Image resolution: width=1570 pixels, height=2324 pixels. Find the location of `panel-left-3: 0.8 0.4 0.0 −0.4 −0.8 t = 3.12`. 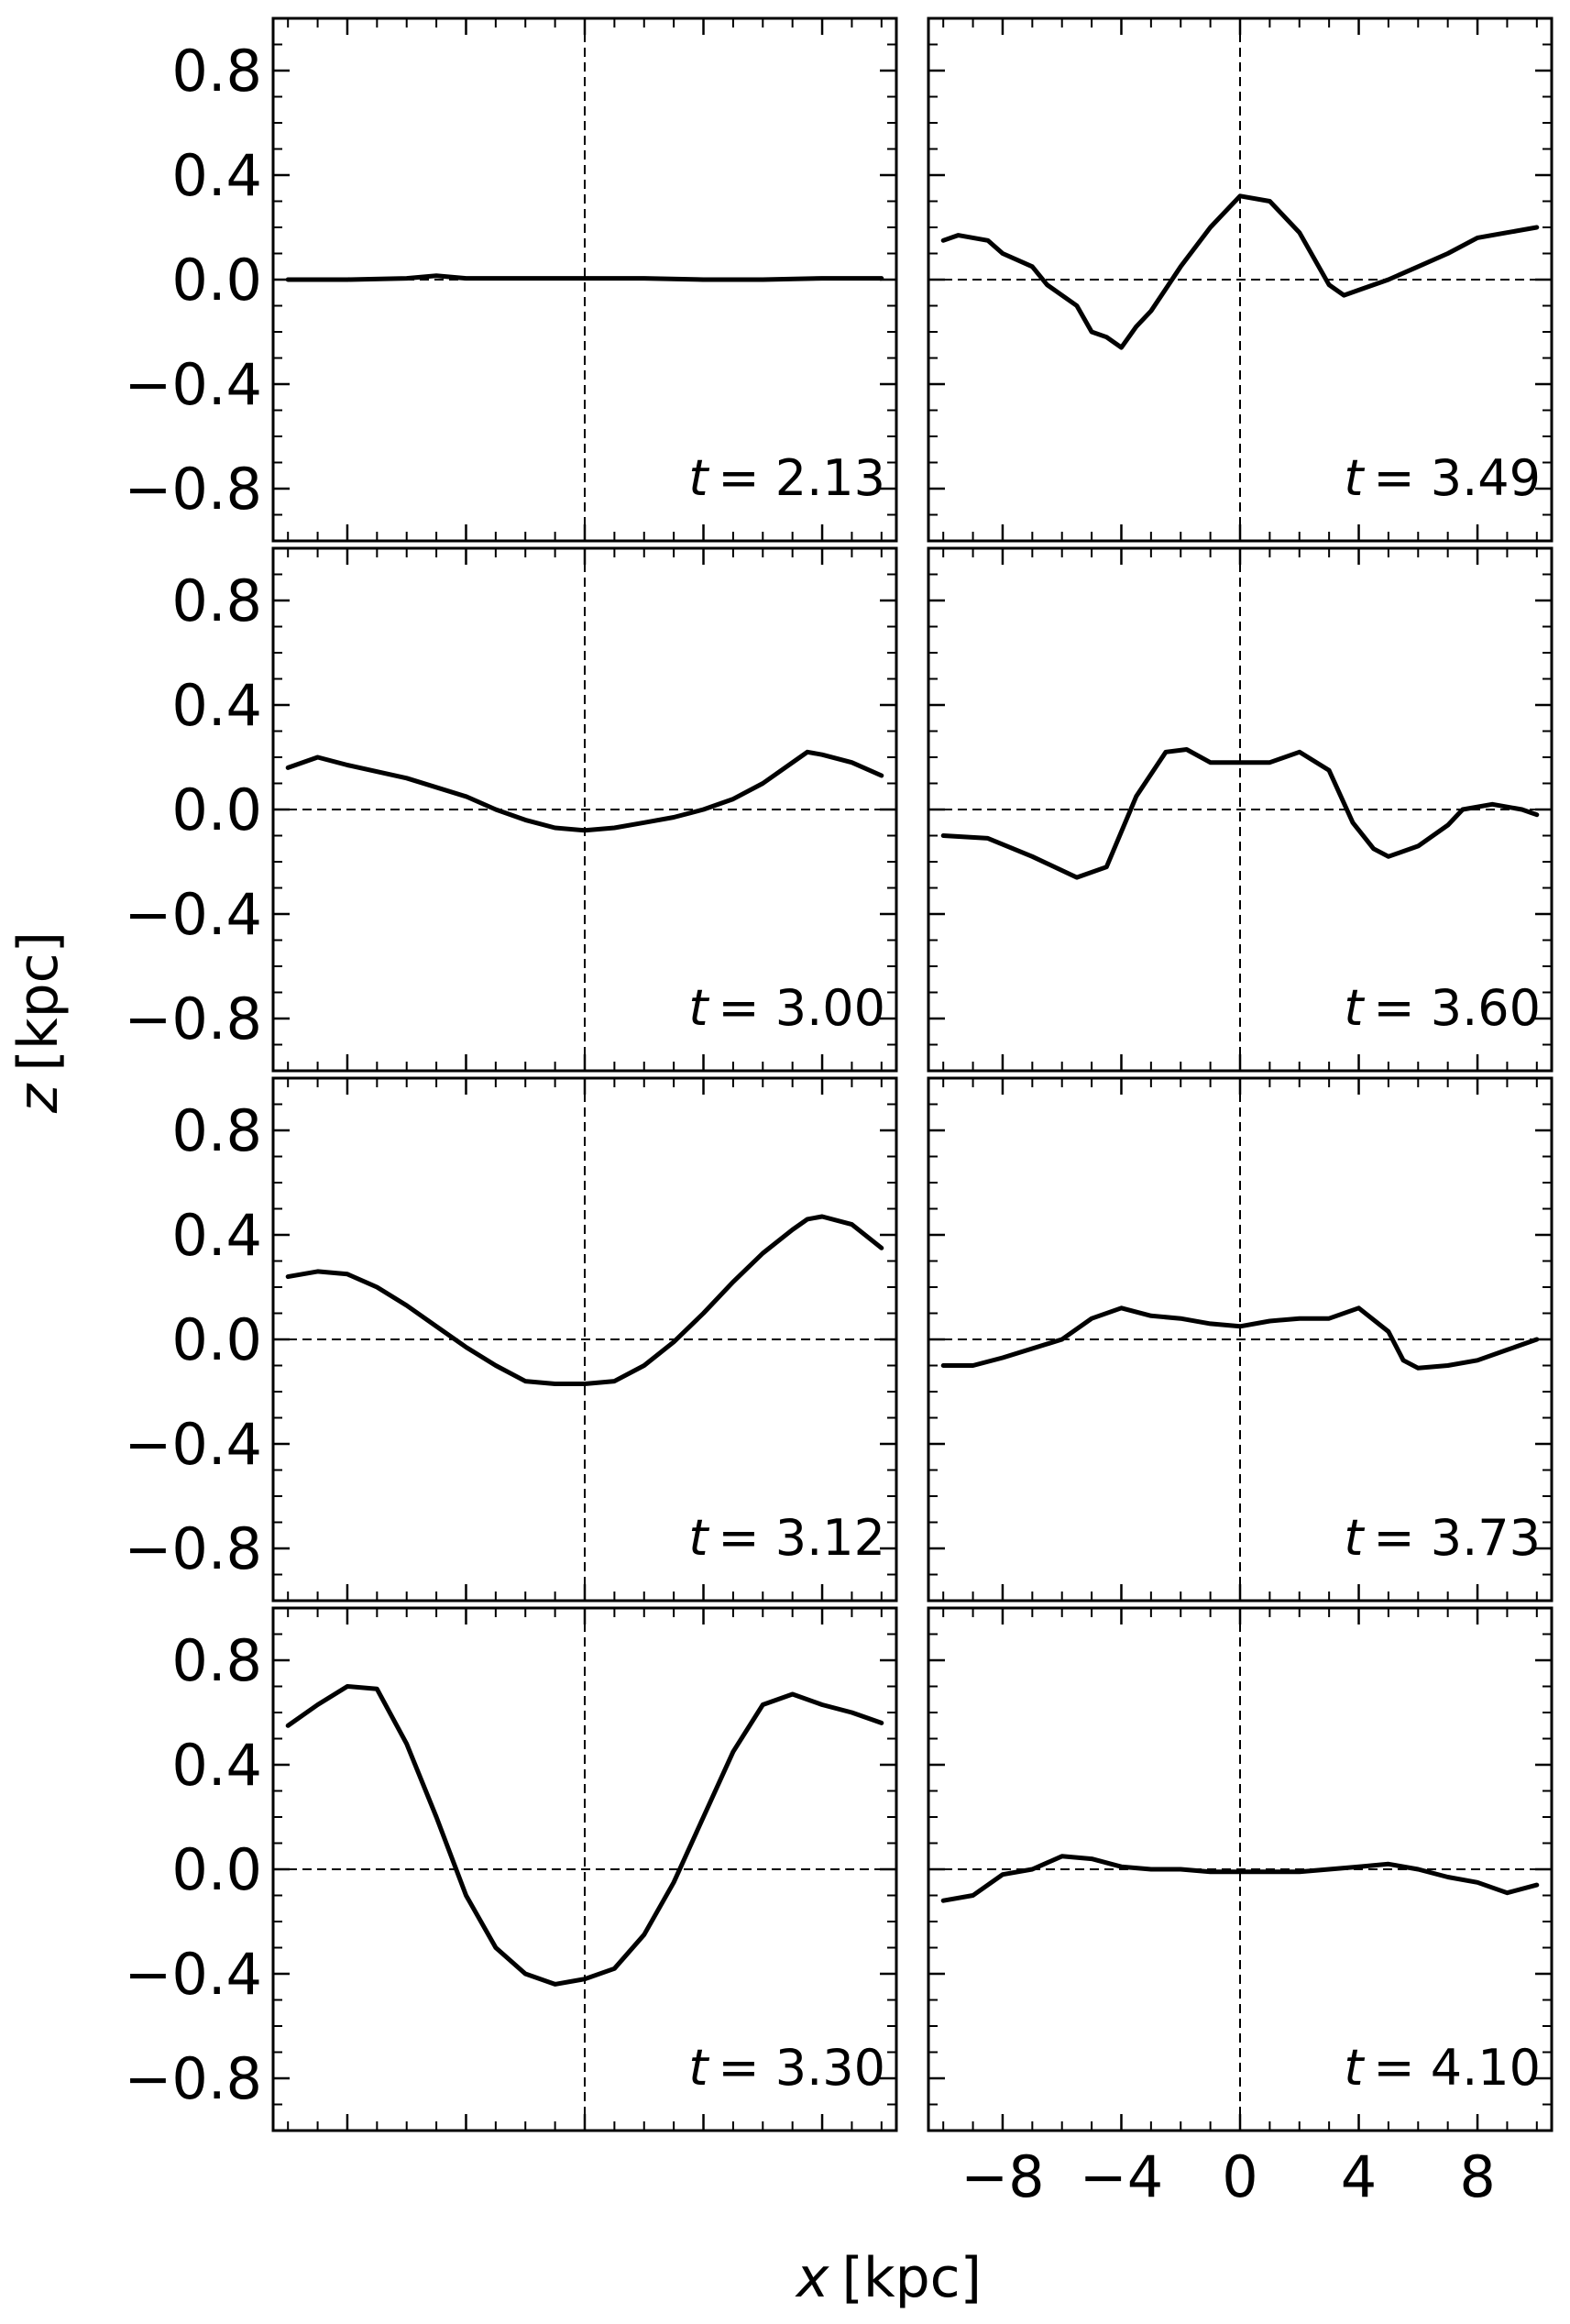

panel-left-3: 0.8 0.4 0.0 −0.4 −0.8 t = 3.12 is located at coordinates (511, 1339).